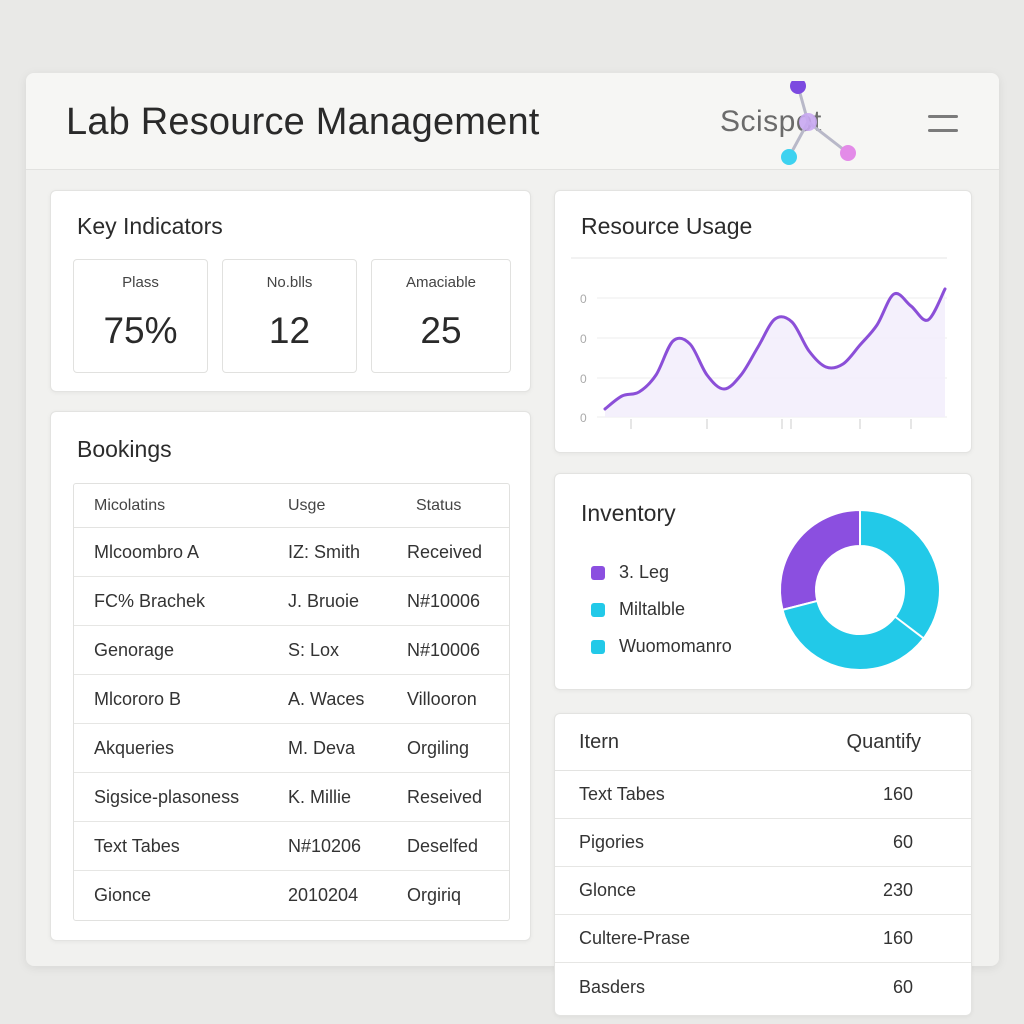 The width and height of the screenshot is (1024, 1024). Describe the element at coordinates (150, 600) in the screenshot. I see `table-cell: FC% Brachek` at that location.